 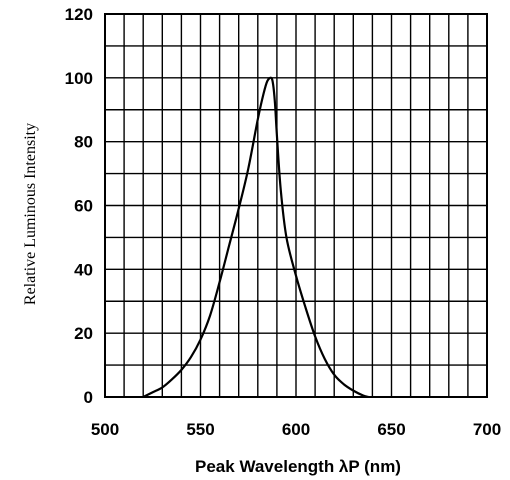 What do you see at coordinates (79, 14) in the screenshot?
I see `y-tick-label: 120` at bounding box center [79, 14].